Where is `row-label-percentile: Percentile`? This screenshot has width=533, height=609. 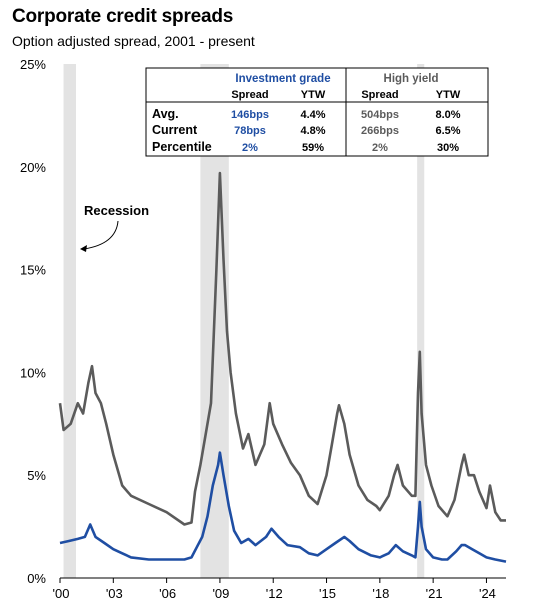
row-label-percentile: Percentile is located at coordinates (182, 147).